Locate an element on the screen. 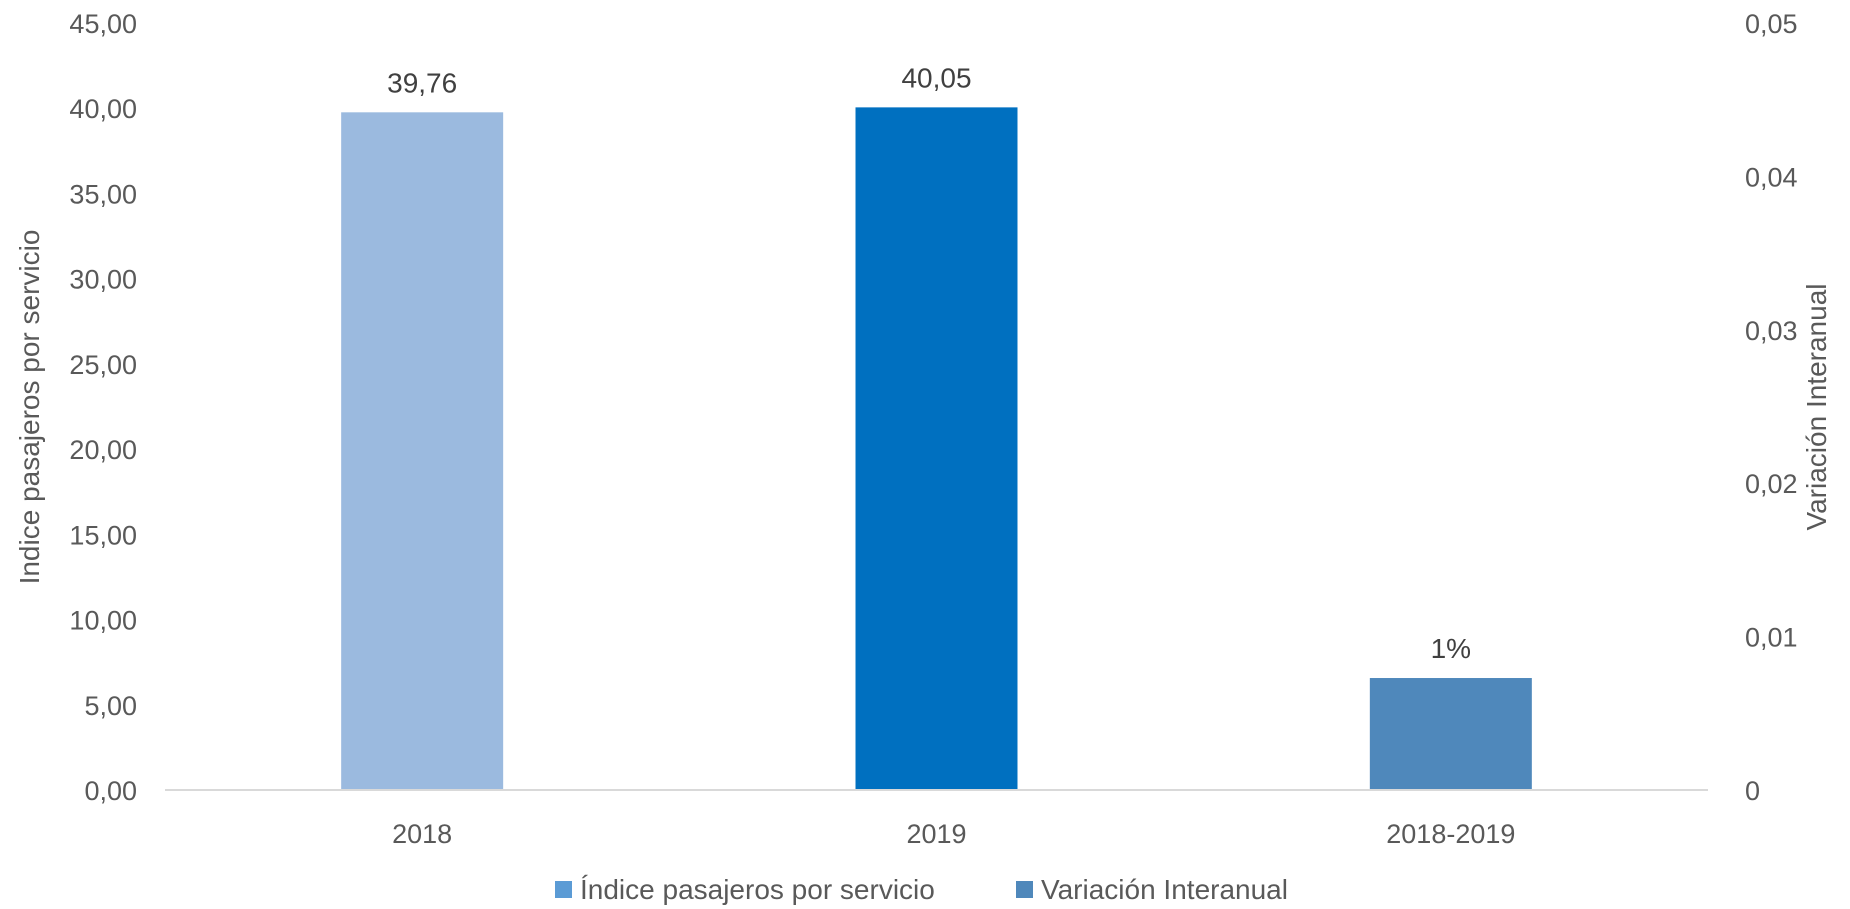  x-axis-tick-labels: 2018 2019 2018-2019 is located at coordinates (953, 834).